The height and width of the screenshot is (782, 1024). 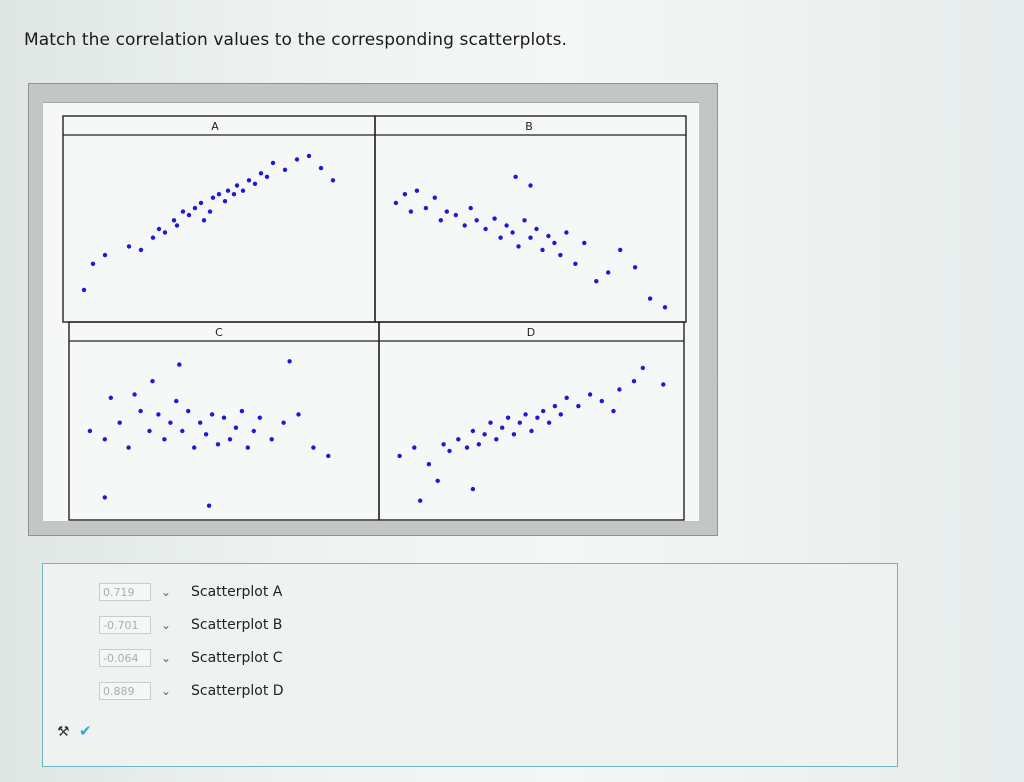 I want to click on check-icon: ✔, so click(x=85, y=731).